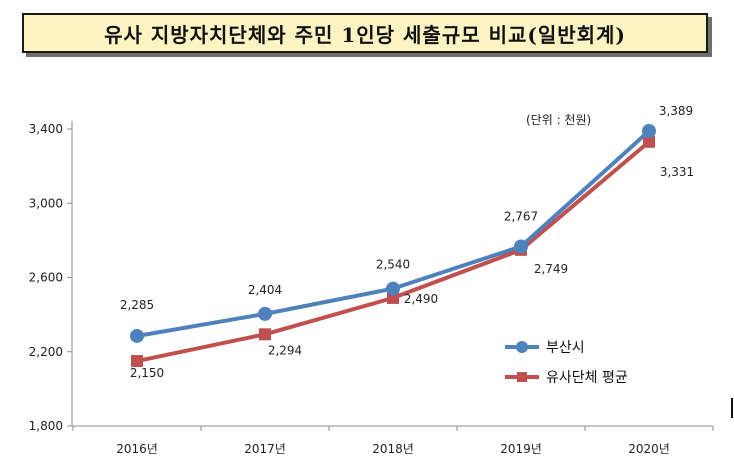 Image resolution: width=734 pixels, height=471 pixels. I want to click on chart-title-box: 유사 지방자치단체와 주민 1인당 세출규모 비교(일반회계), so click(365, 33).